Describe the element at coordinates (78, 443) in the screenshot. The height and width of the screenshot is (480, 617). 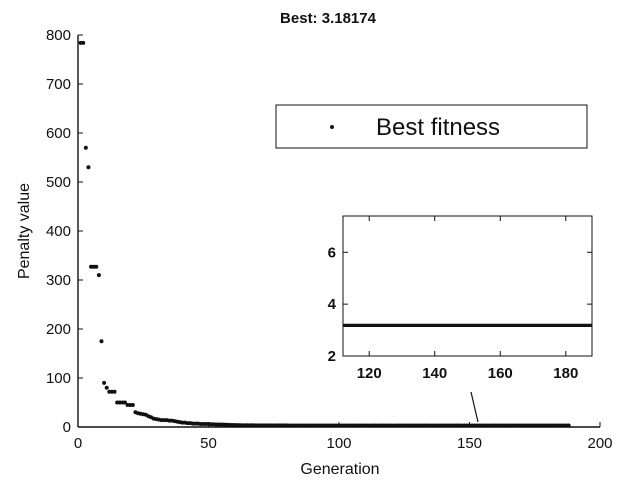
I see `x-tick-label: 0` at that location.